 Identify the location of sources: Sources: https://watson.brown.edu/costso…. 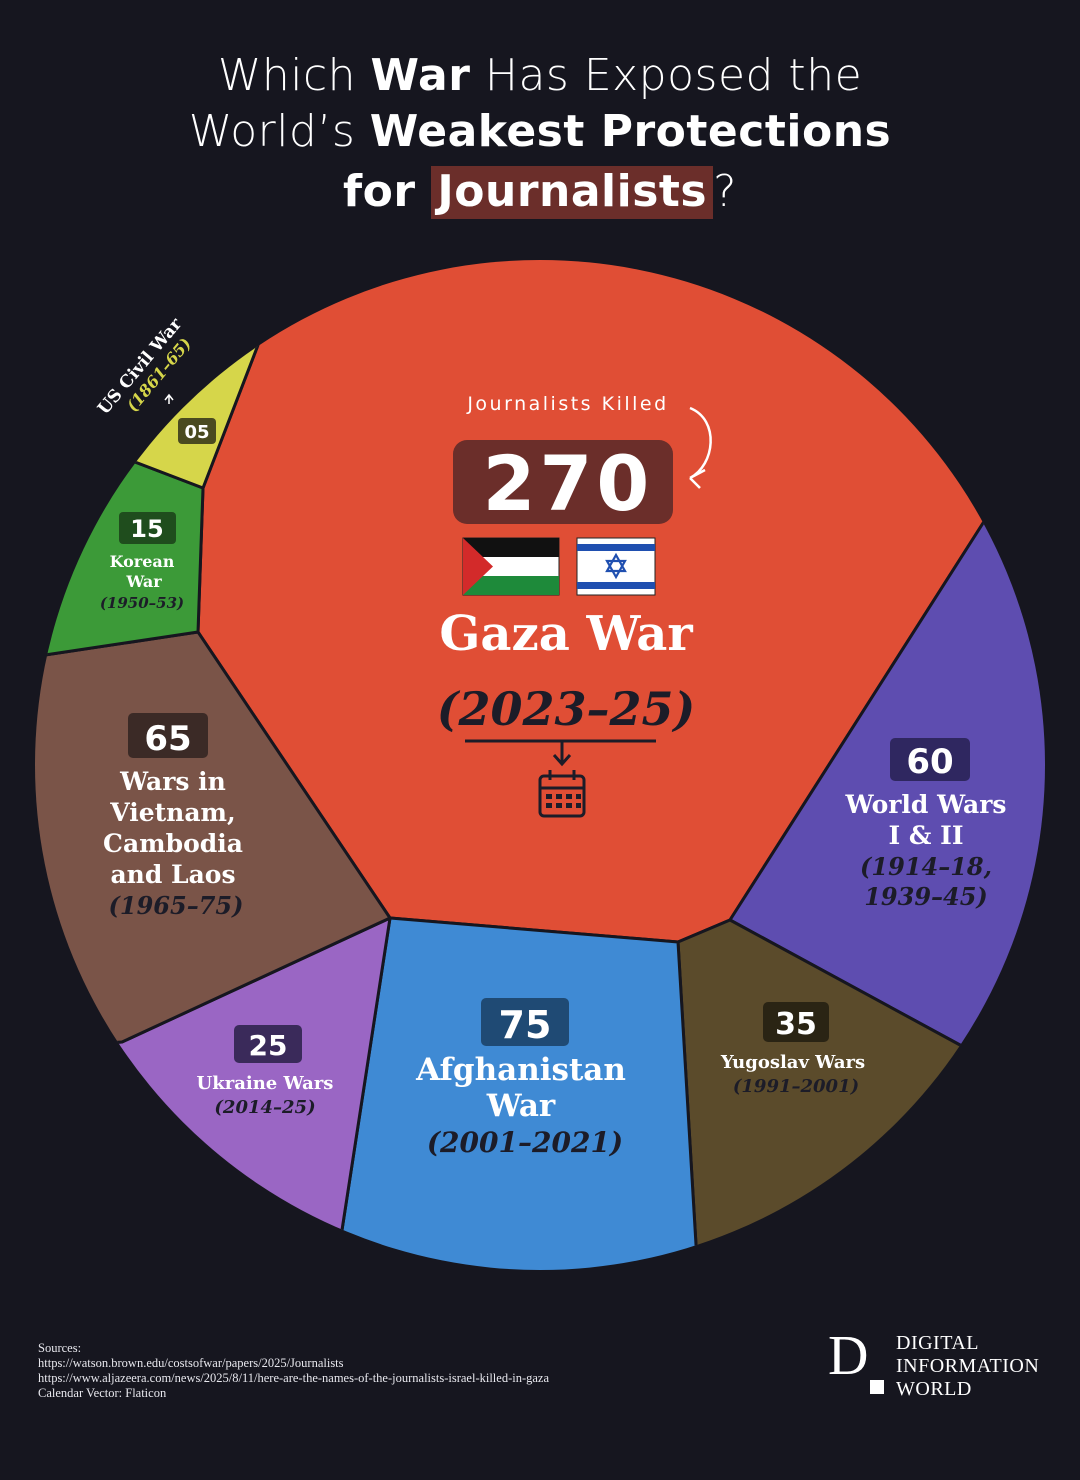
(293, 1371).